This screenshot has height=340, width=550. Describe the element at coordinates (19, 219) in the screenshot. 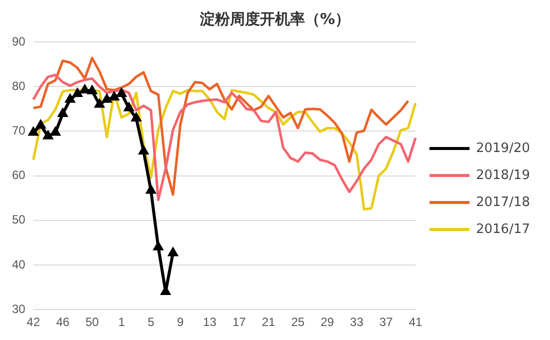

I see `y-tick-label: 50` at that location.